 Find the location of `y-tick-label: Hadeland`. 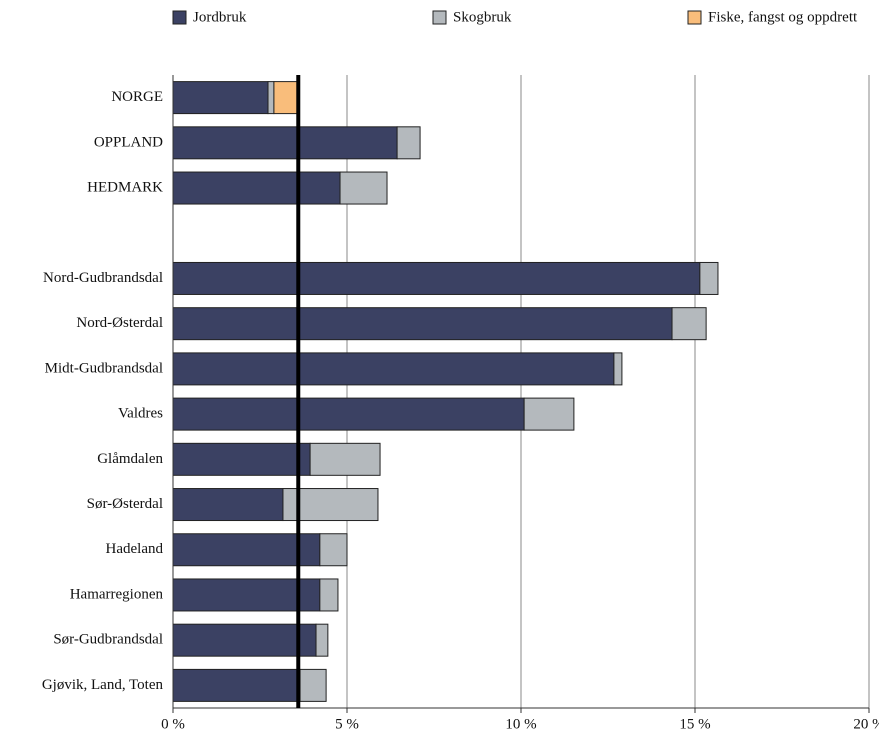

y-tick-label: Hadeland is located at coordinates (135, 549).